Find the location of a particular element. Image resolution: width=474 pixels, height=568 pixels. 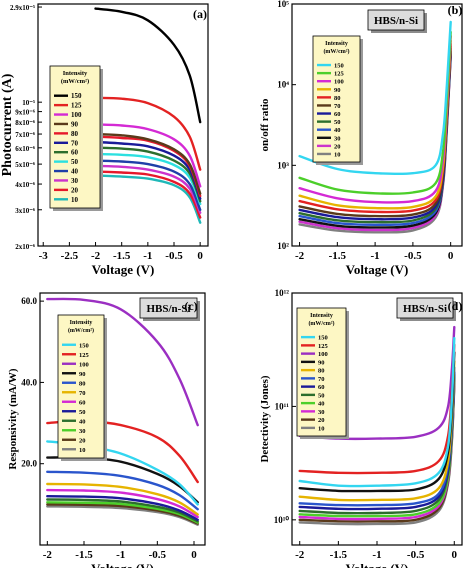

x-tick-label: -1.5 is located at coordinates (84, 555).